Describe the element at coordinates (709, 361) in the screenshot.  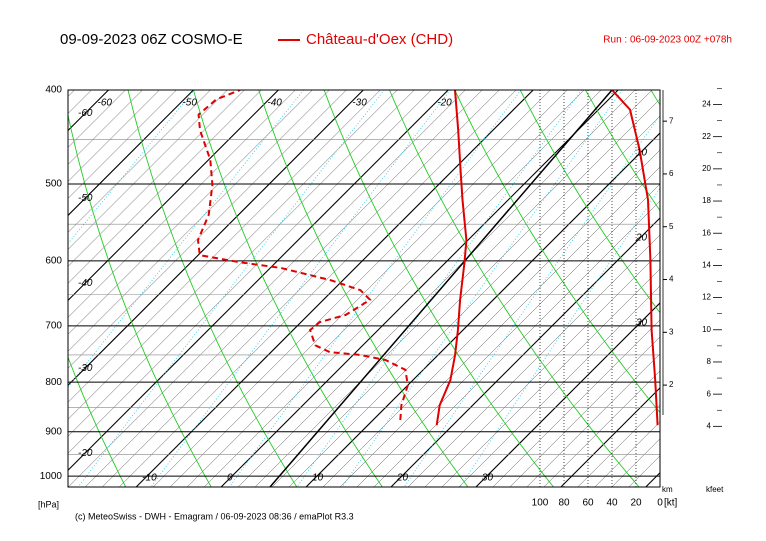
I see `kfeet-tick-label: 8` at that location.